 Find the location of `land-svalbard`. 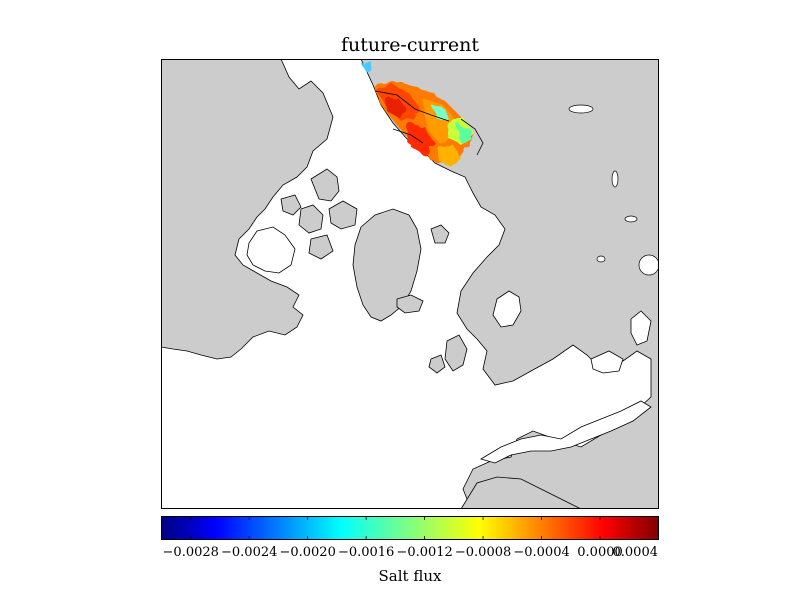

land-svalbard is located at coordinates (440, 234).